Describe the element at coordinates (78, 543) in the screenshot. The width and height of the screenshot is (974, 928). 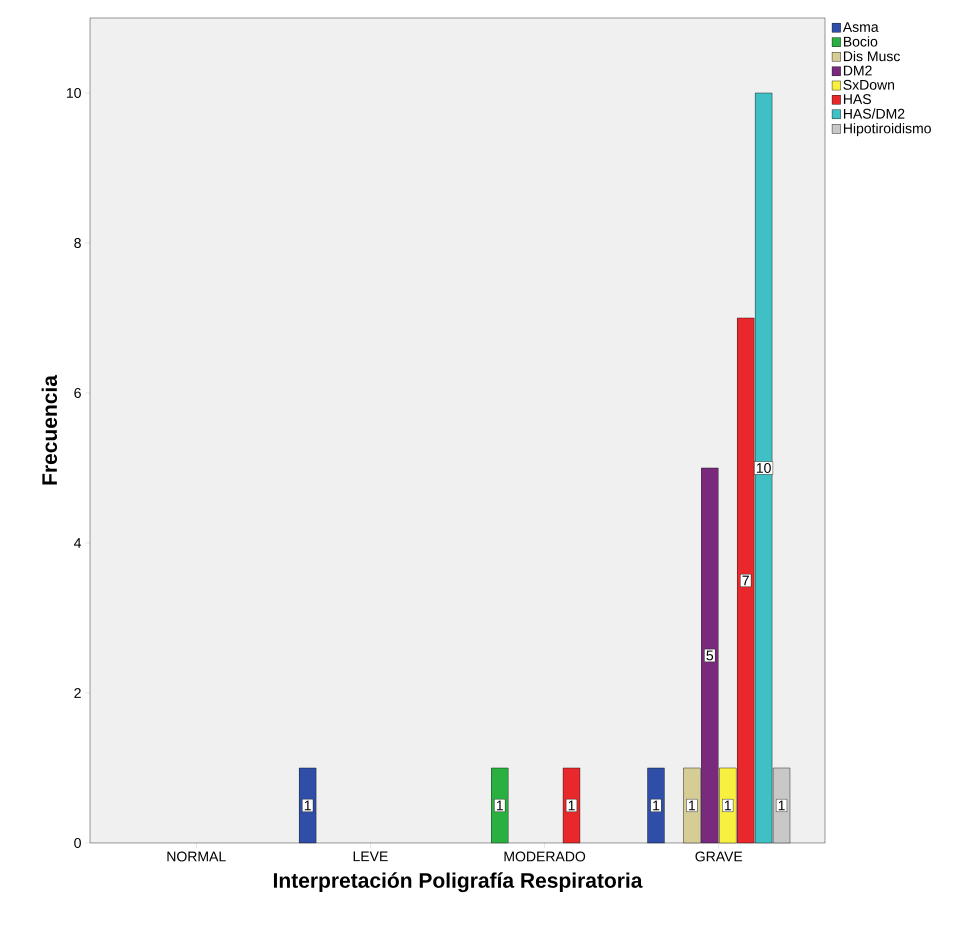
I see `y-tick-label: 4` at that location.